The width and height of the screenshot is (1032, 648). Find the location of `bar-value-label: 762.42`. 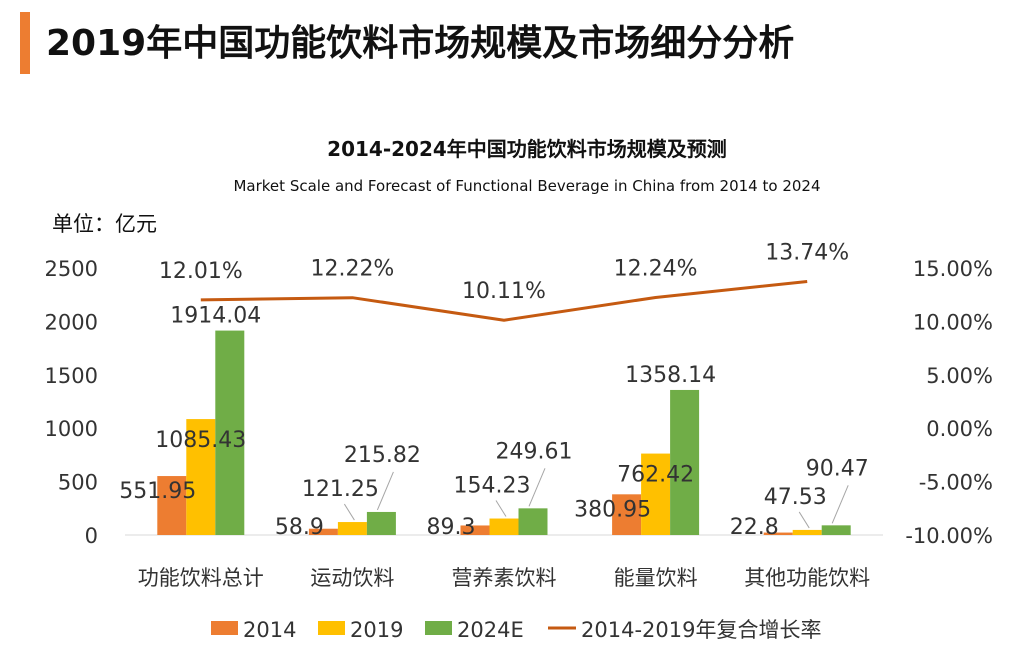

bar-value-label: 762.42 is located at coordinates (655, 475).